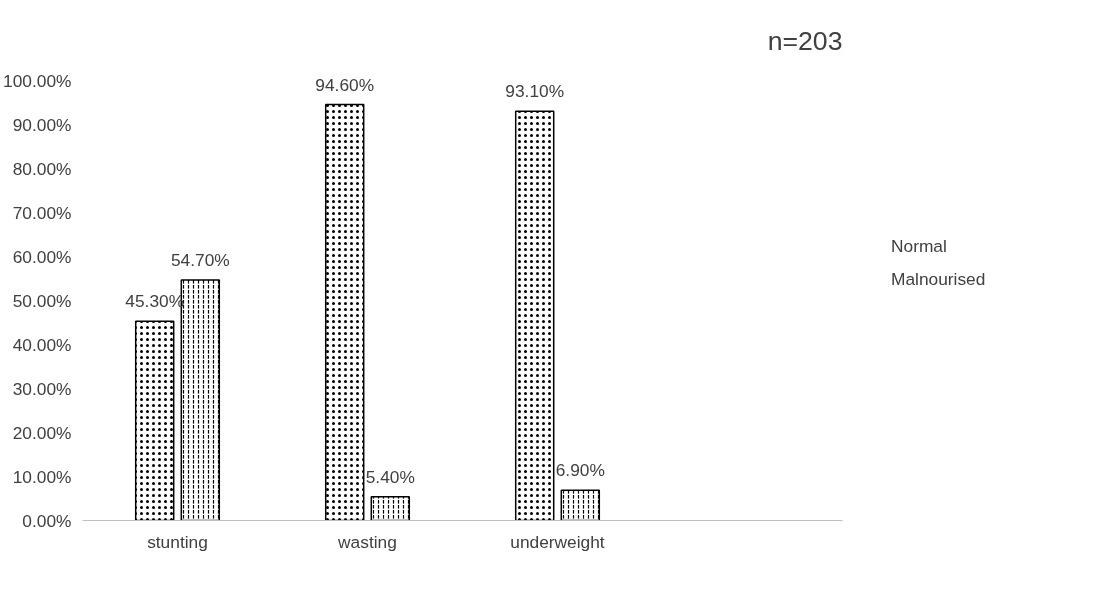 Image resolution: width=1097 pixels, height=608 pixels. Describe the element at coordinates (42, 432) in the screenshot. I see `y-tick-label: 20.00%` at that location.